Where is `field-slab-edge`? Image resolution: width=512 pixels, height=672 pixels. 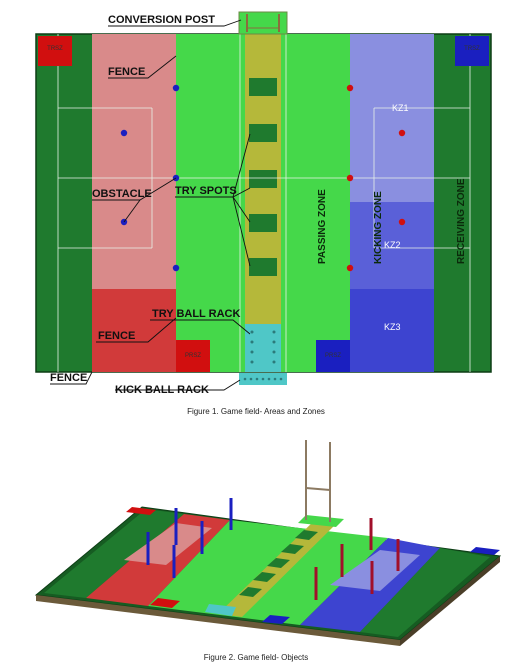 field-slab-edge is located at coordinates (218, 620).